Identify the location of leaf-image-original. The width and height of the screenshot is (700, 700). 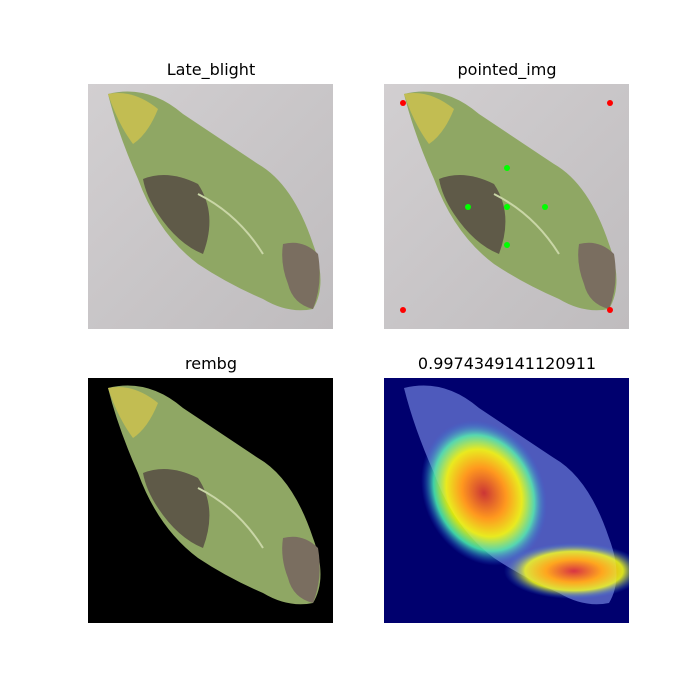
(210, 206).